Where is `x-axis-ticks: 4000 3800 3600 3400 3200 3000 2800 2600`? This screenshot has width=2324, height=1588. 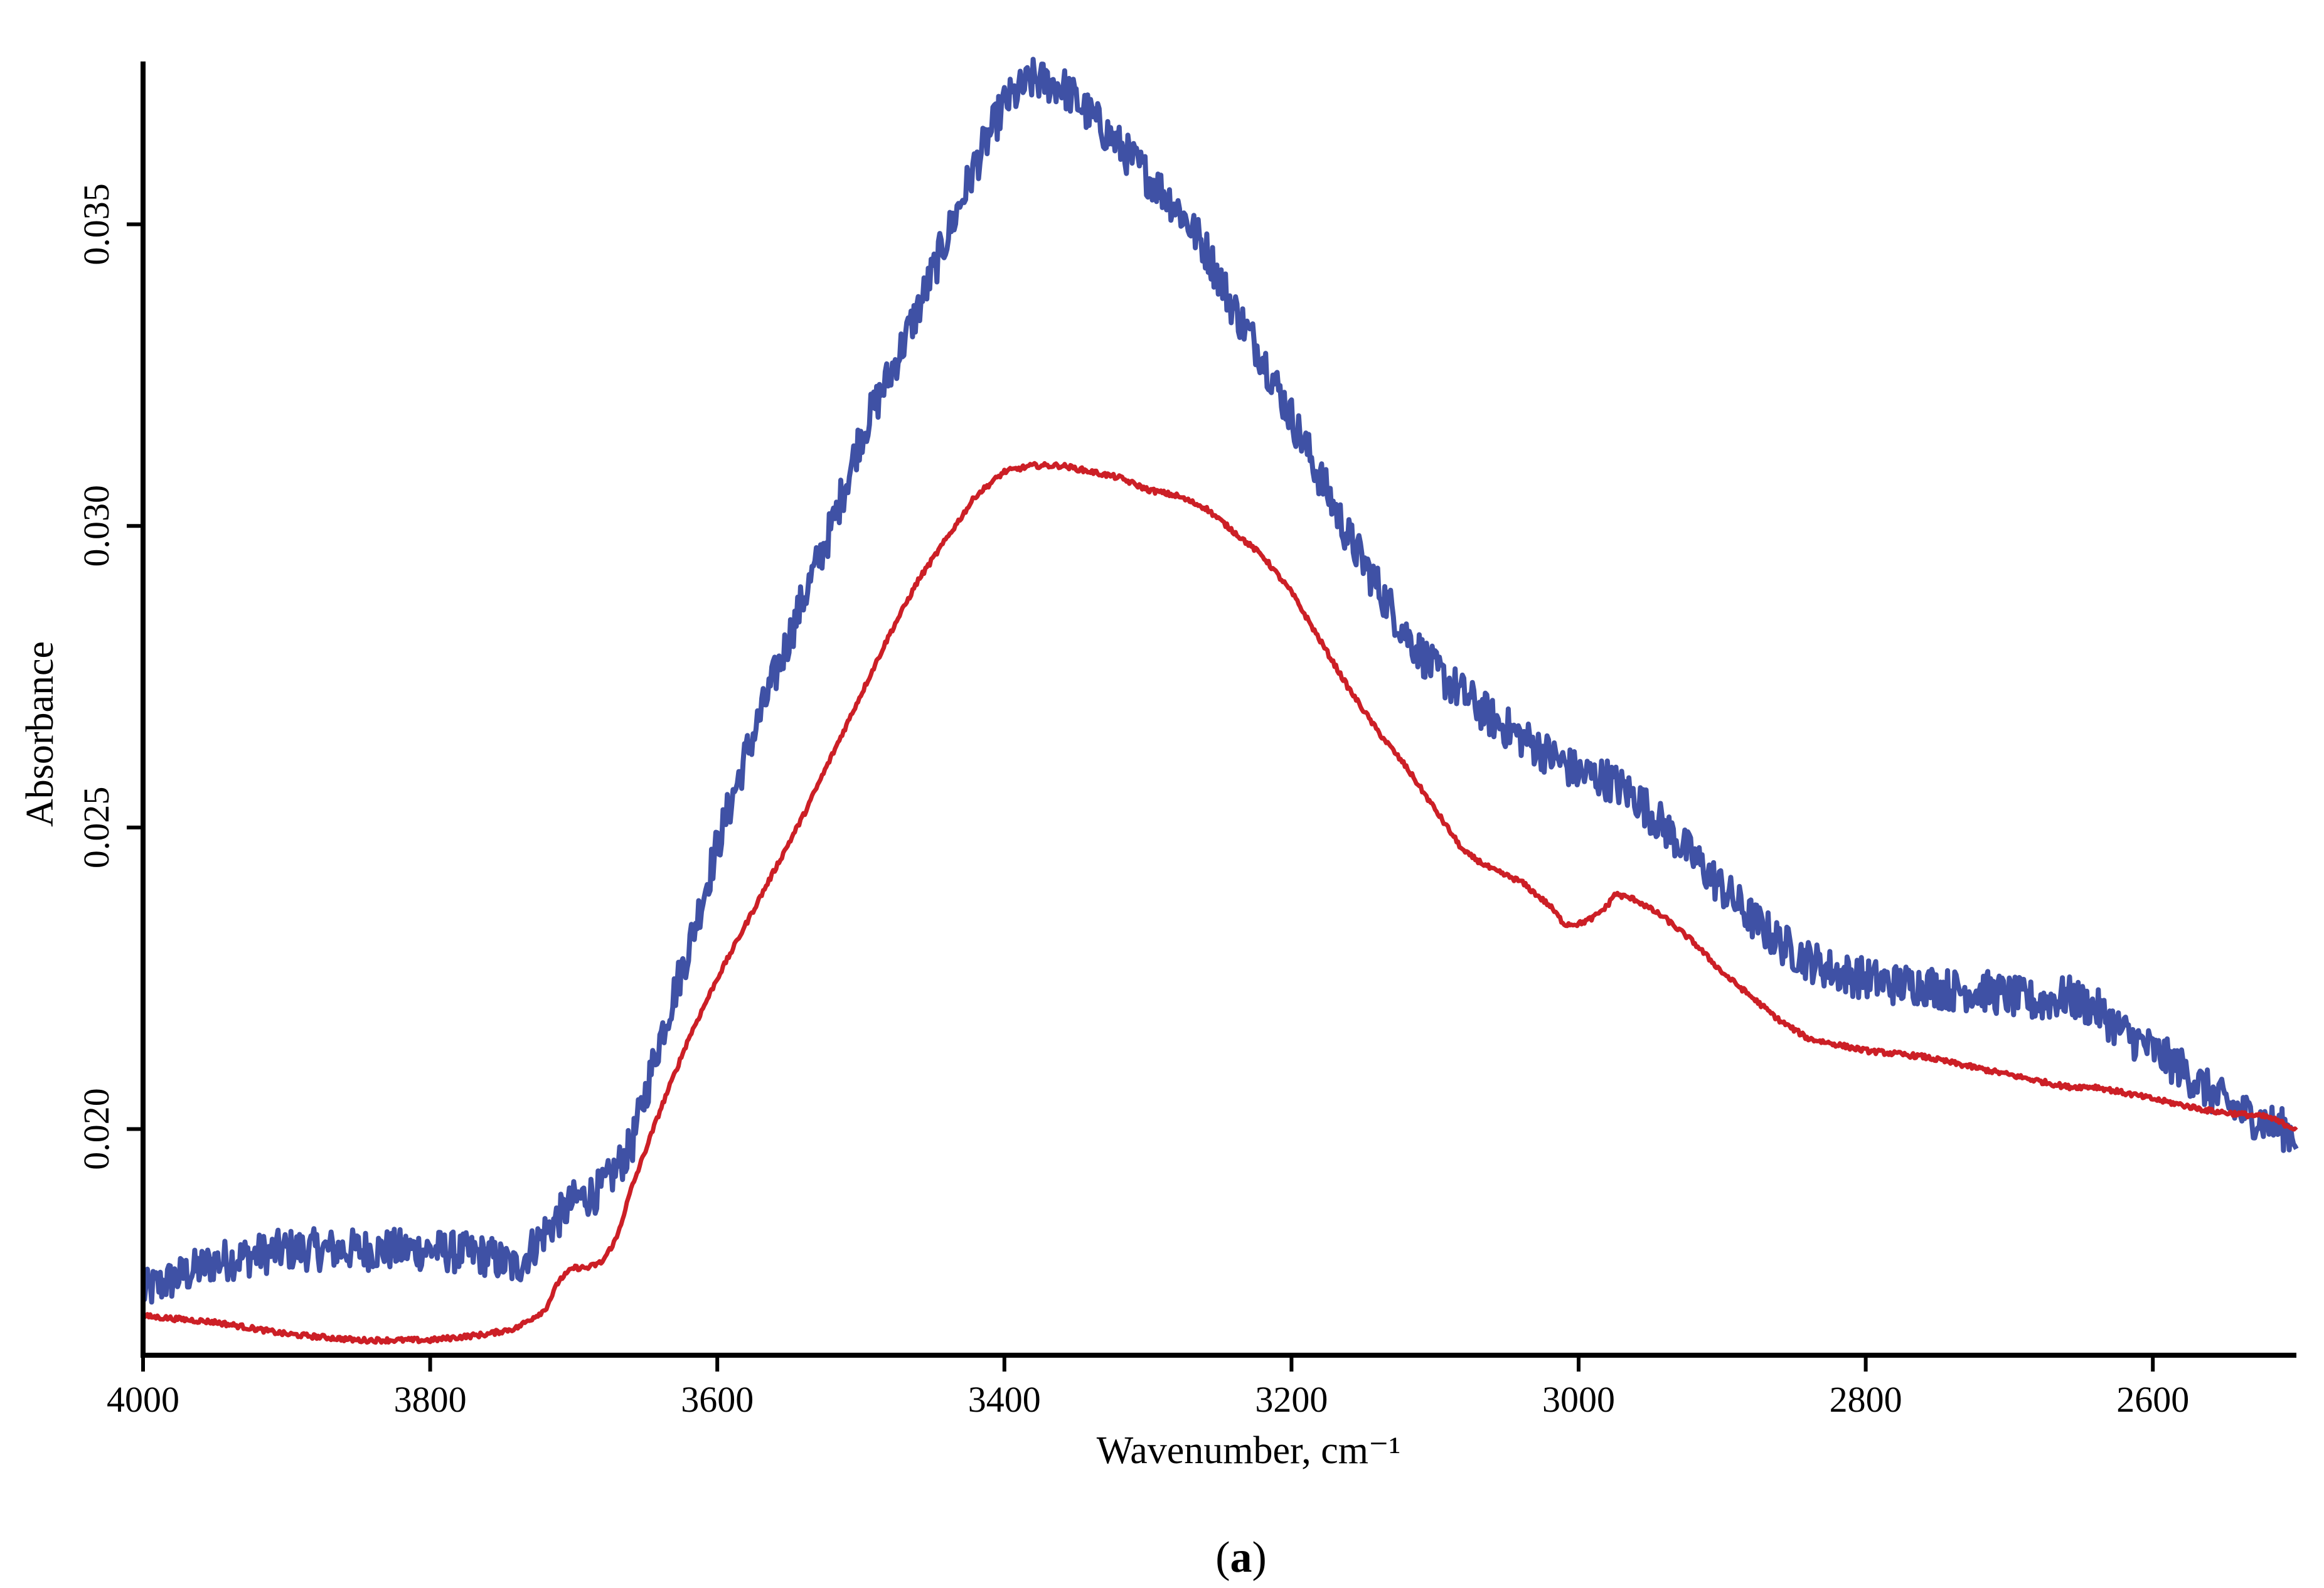
x-axis-ticks: 4000 3800 3600 3400 3200 3000 2800 2600 is located at coordinates (1148, 1387).